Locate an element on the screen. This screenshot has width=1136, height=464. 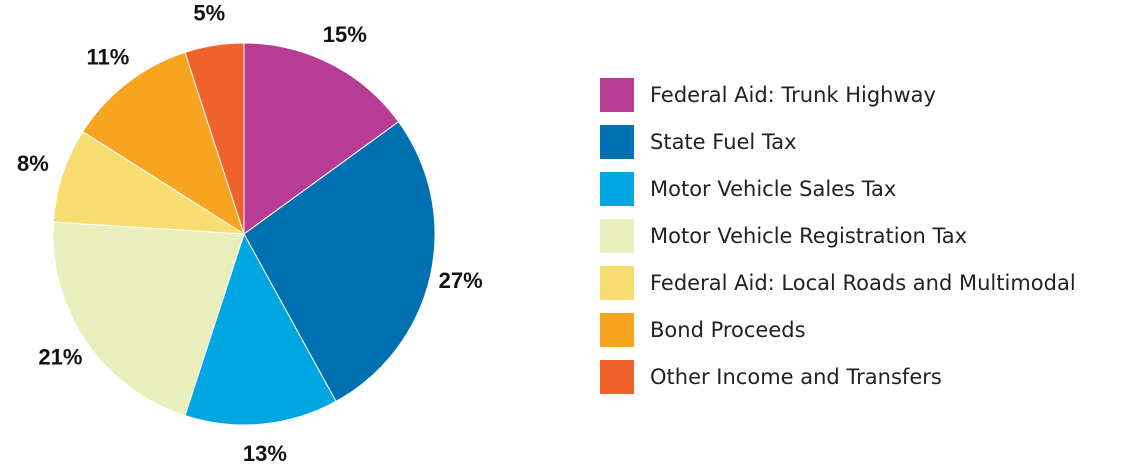
legend-label: Federal Aid: Local Roads and Multimodal is located at coordinates (863, 283).